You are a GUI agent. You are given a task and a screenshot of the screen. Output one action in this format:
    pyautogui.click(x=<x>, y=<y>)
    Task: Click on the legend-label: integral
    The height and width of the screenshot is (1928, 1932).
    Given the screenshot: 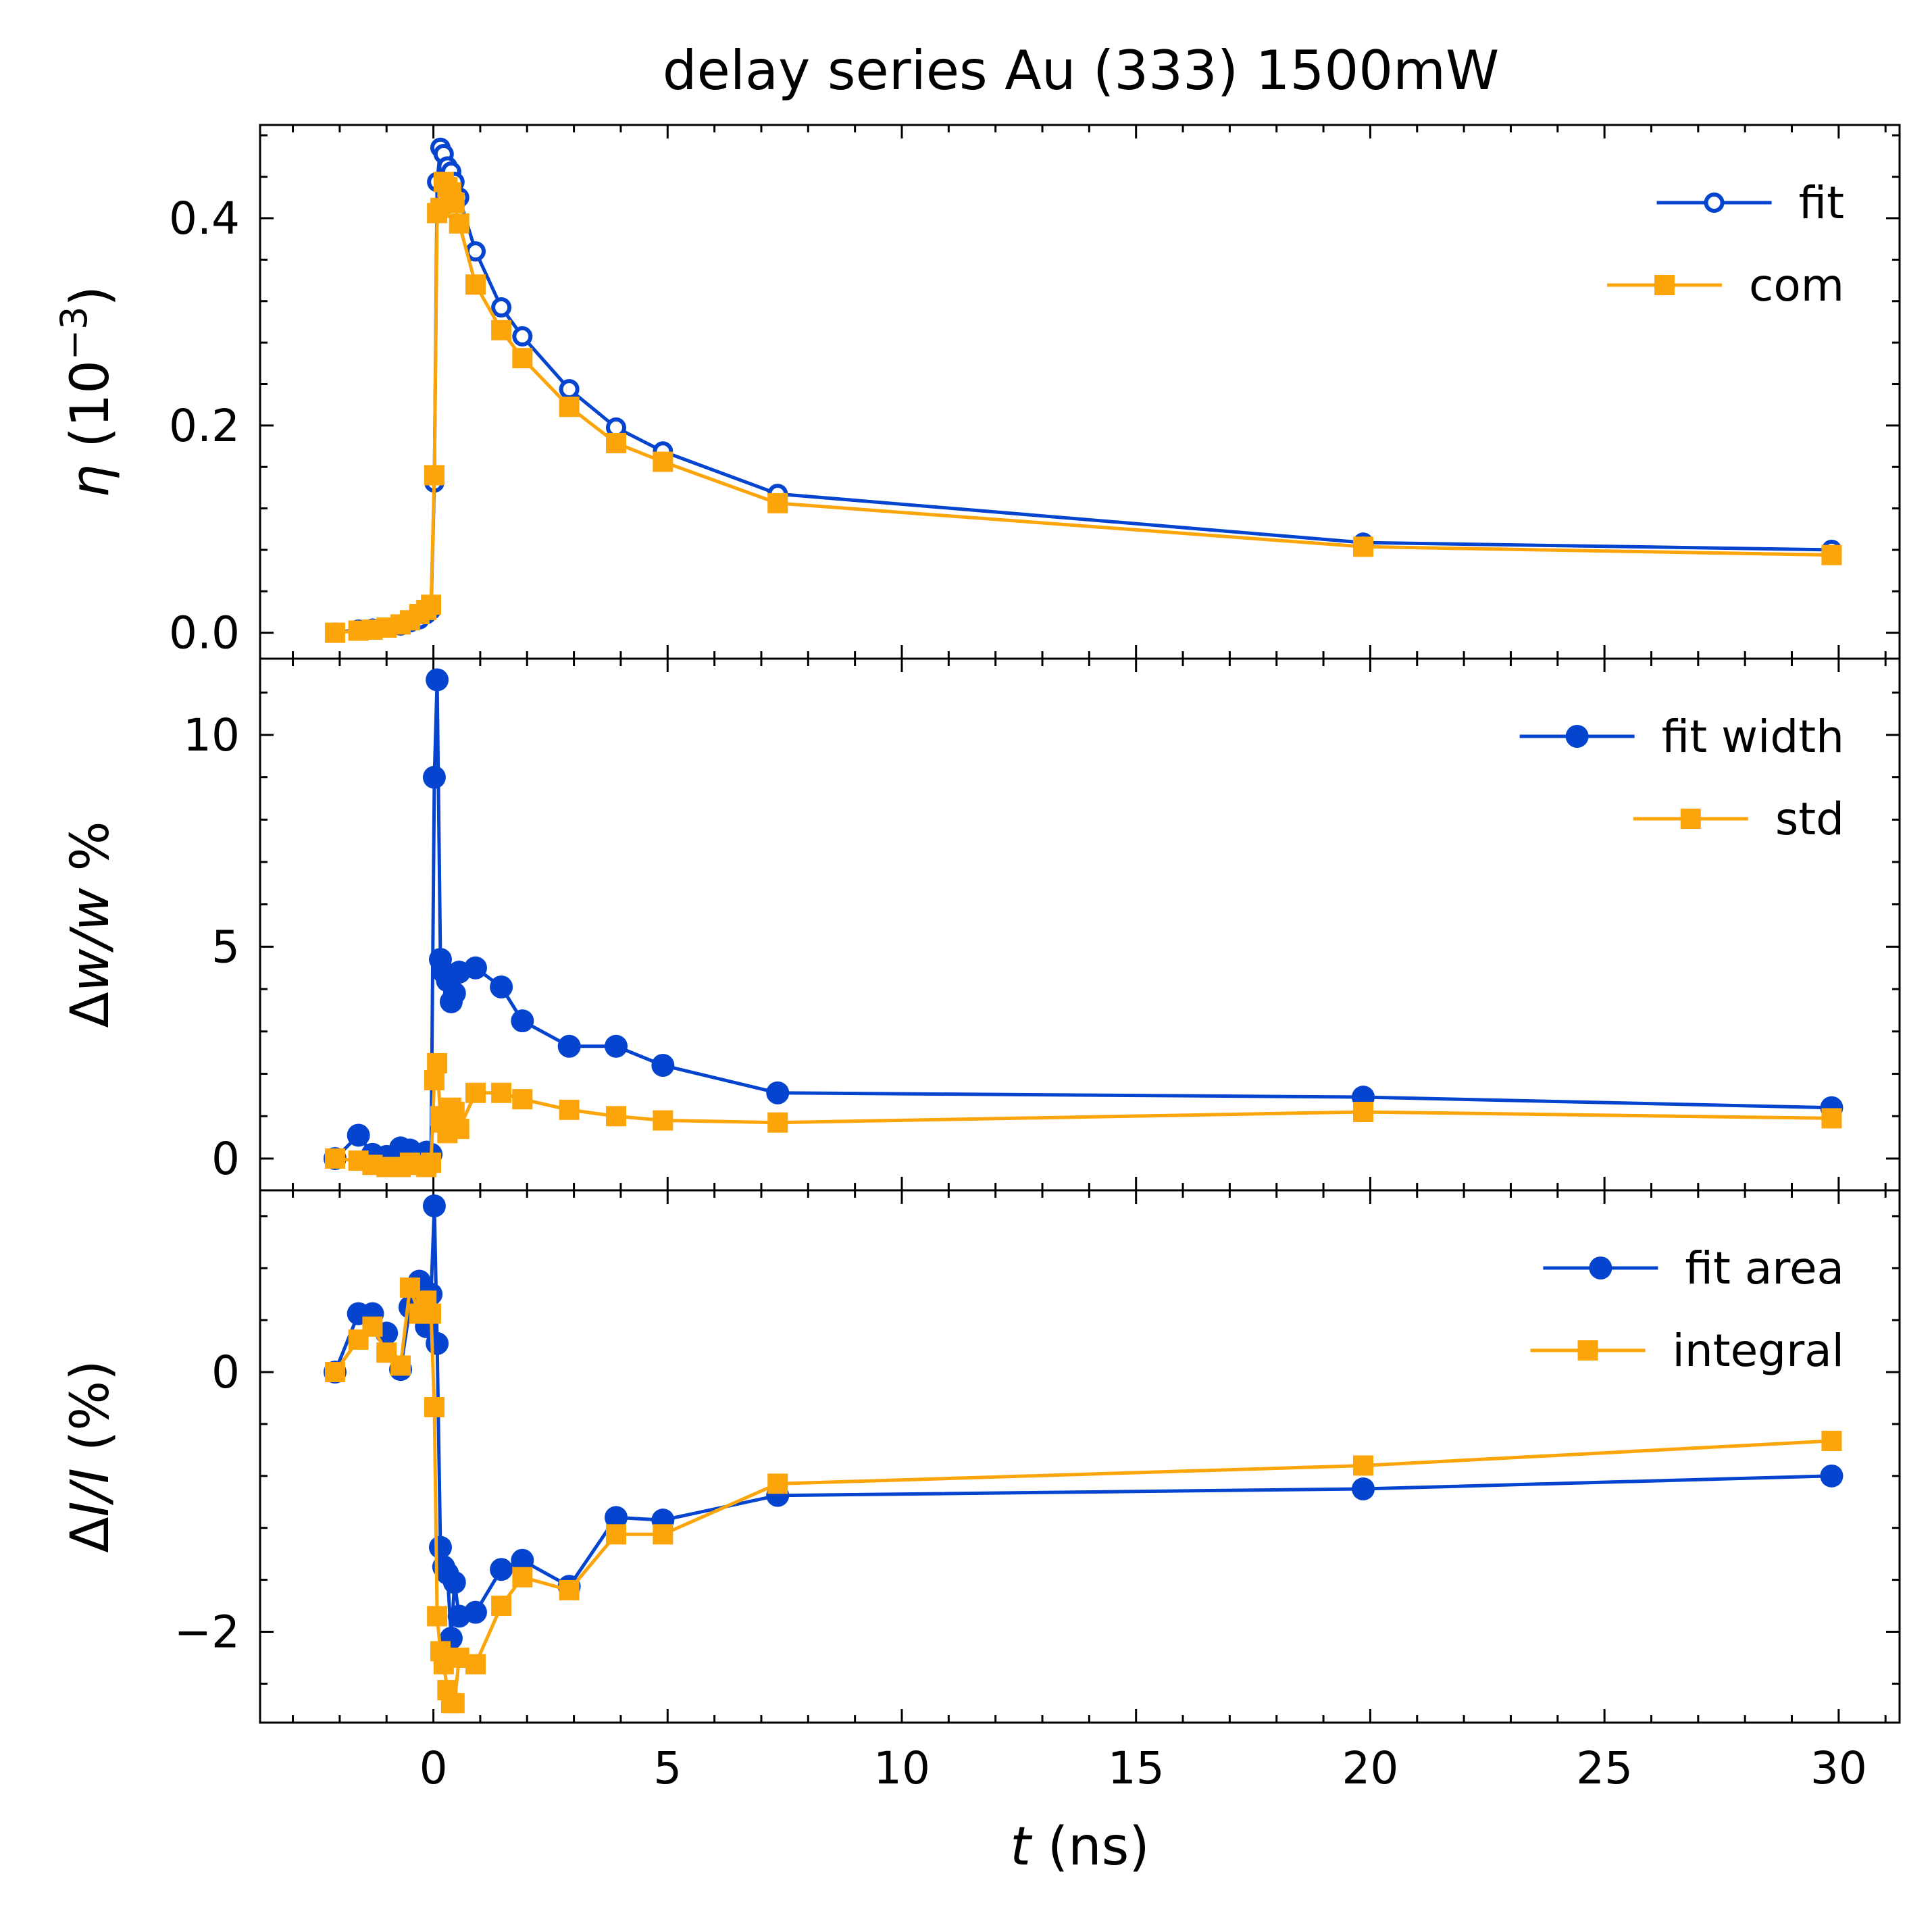 What is the action you would take?
    pyautogui.click(x=1758, y=1351)
    